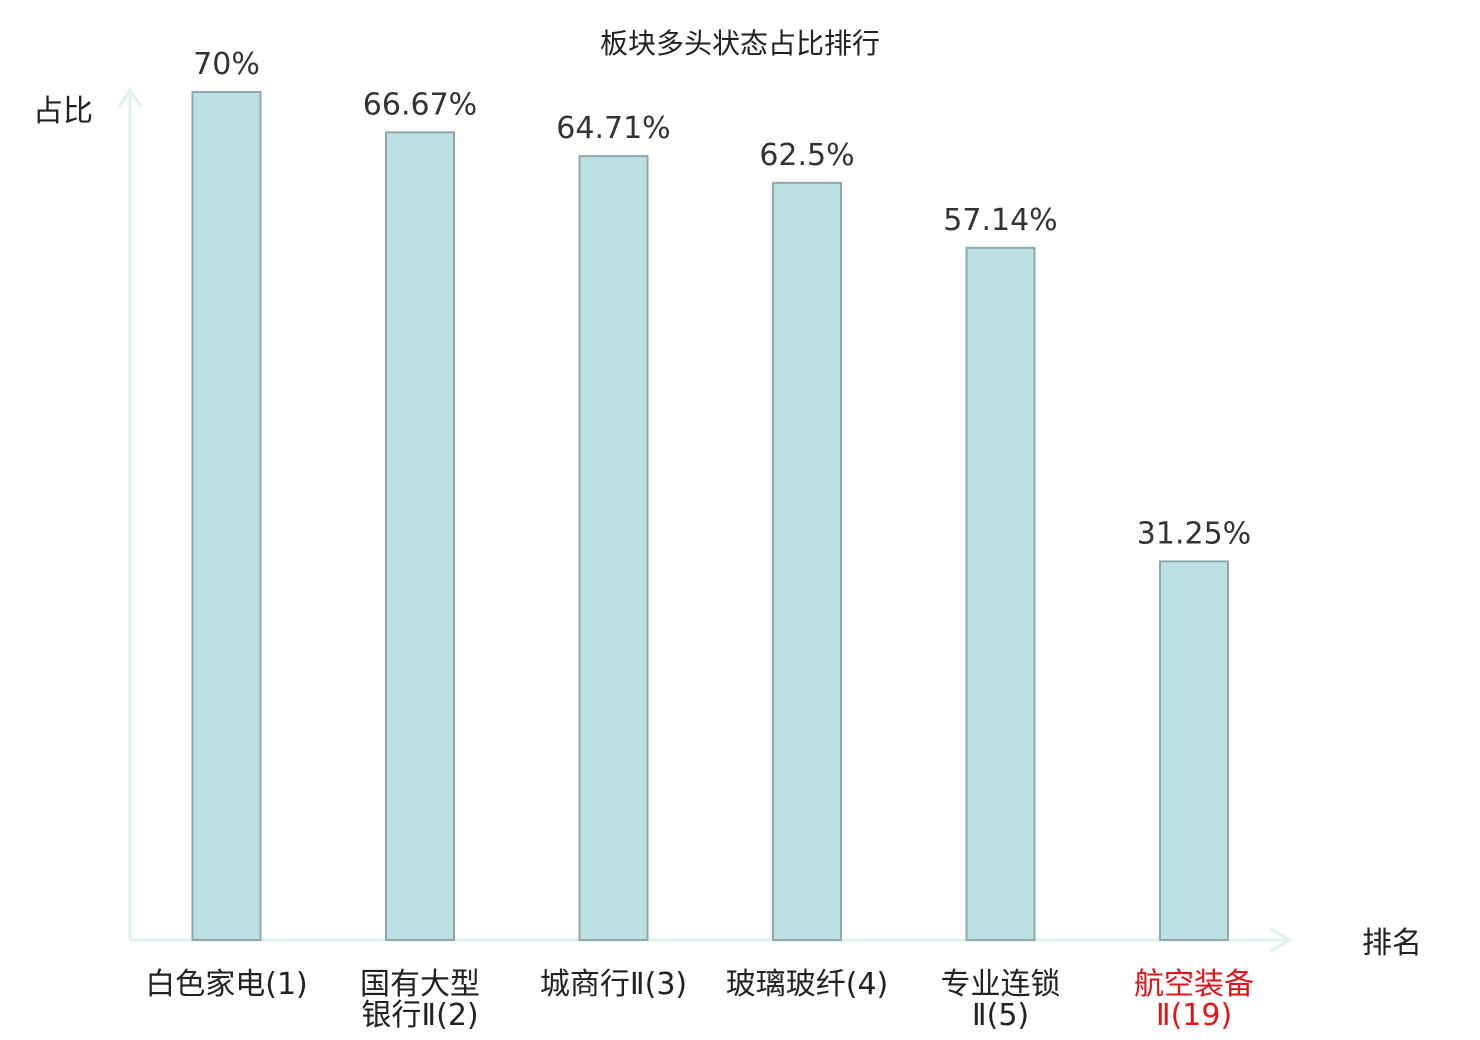  Describe the element at coordinates (1000, 220) in the screenshot. I see `value-label-5: 57.14%` at that location.